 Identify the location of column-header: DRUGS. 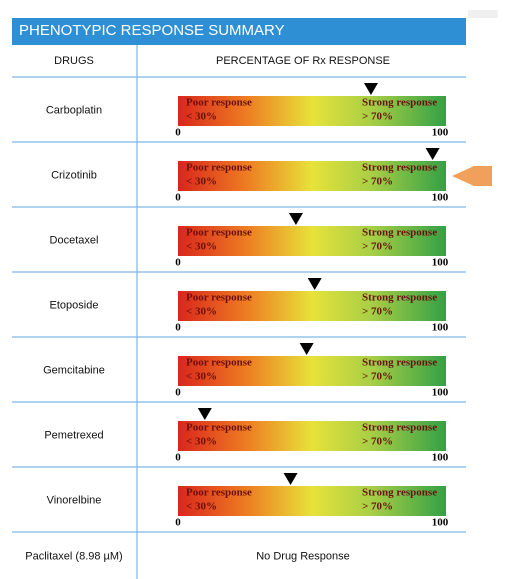
(74, 61).